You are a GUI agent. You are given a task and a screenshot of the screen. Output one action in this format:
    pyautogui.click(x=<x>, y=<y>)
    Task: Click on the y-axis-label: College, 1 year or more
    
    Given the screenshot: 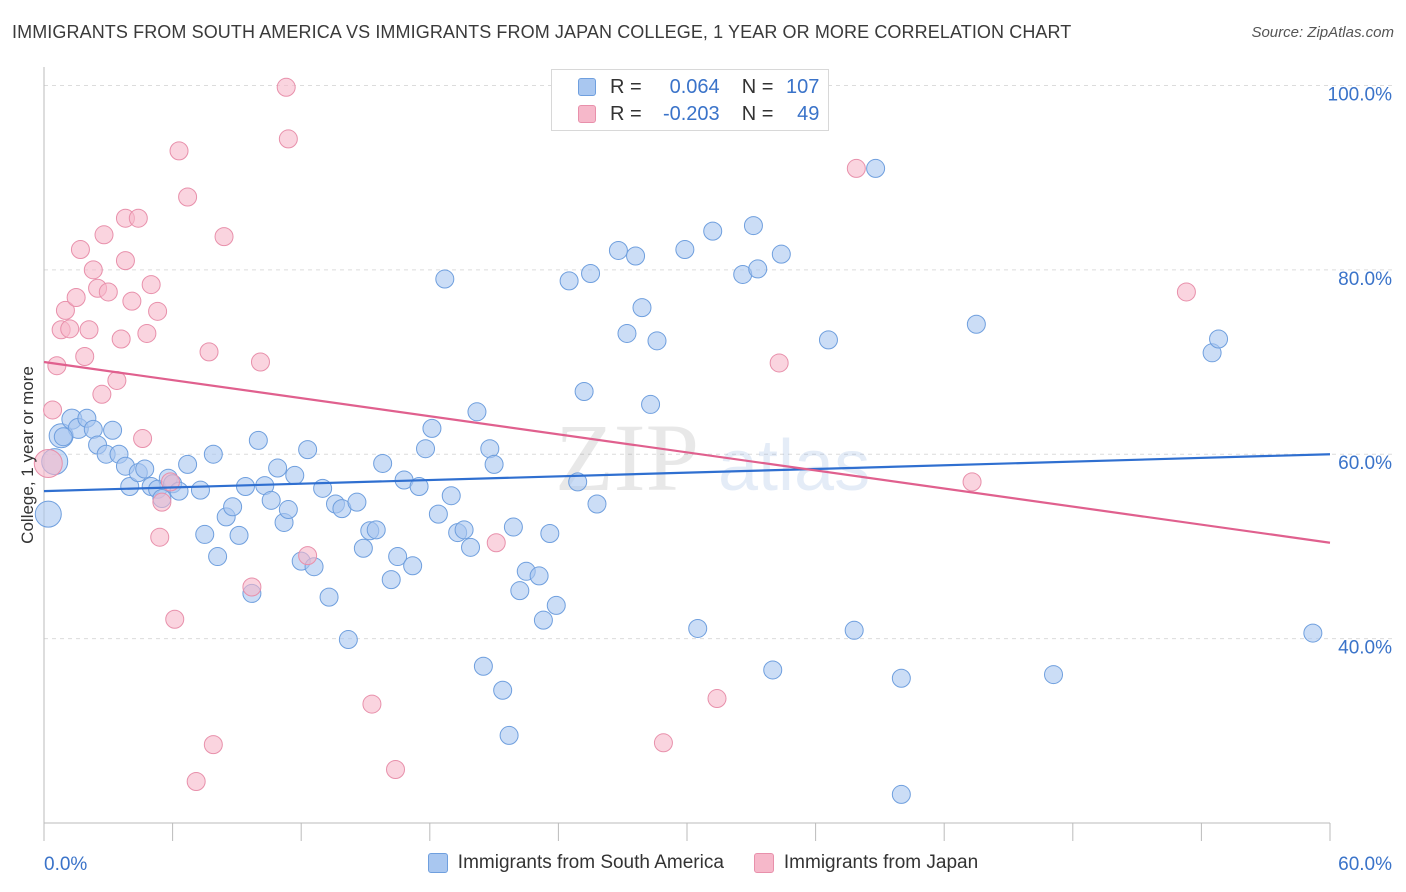 What is the action you would take?
    pyautogui.click(x=27, y=455)
    